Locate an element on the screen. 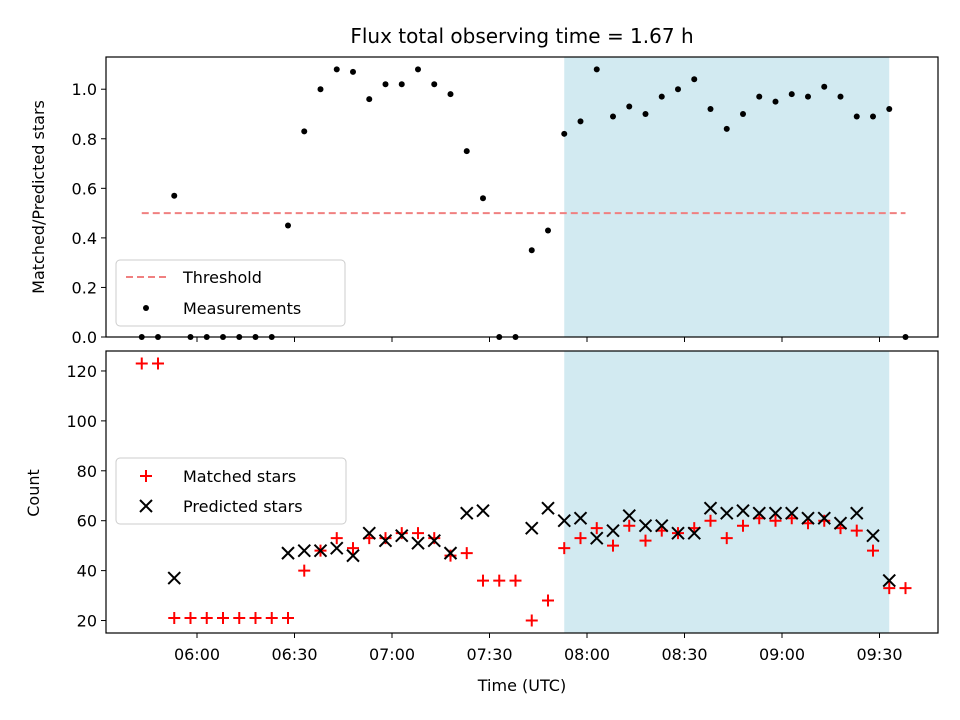 Image resolution: width=960 pixels, height=720 pixels. shaded-span is located at coordinates (727, 492).